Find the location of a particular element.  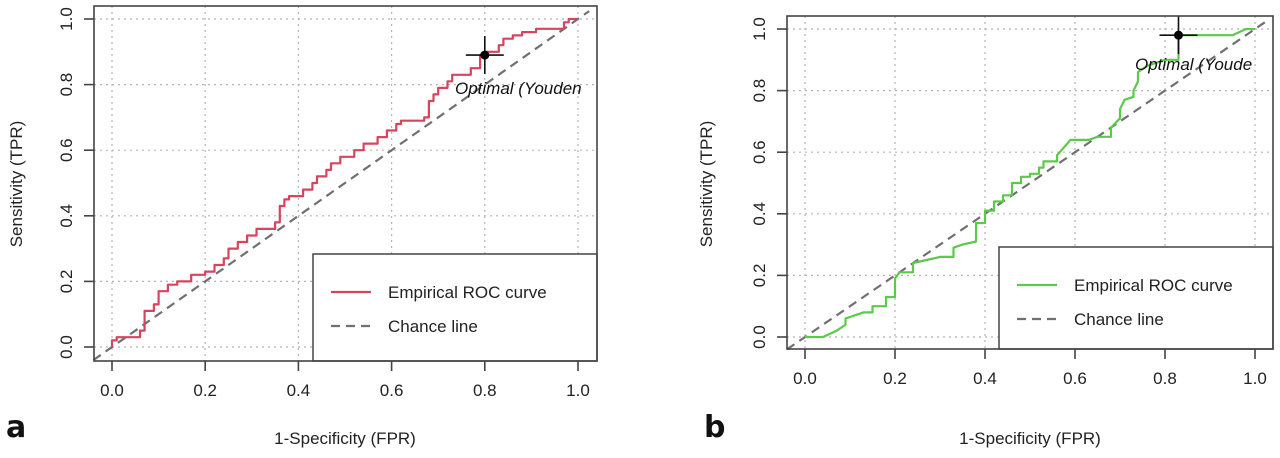

panel-b-y-axis-title: Sensitivity (TPR) is located at coordinates (706, 184).